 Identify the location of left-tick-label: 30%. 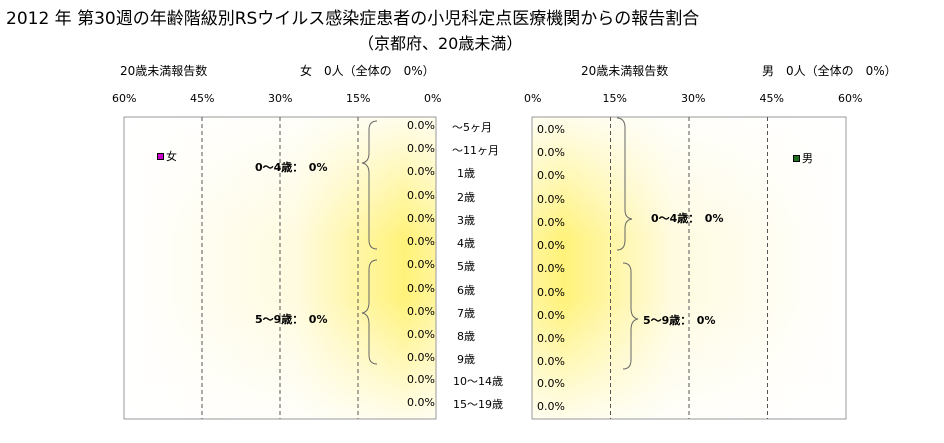
(280, 98).